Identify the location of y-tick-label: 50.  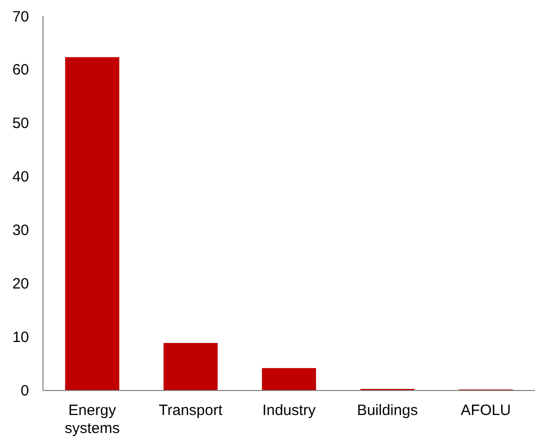
(20, 123).